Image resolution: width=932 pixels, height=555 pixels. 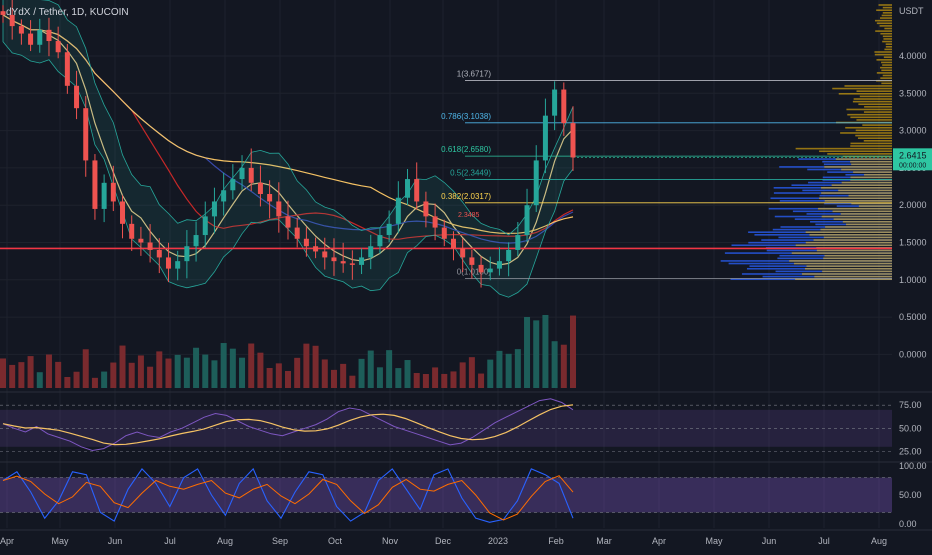 What do you see at coordinates (806, 142) in the screenshot?
I see `volume-profile` at bounding box center [806, 142].